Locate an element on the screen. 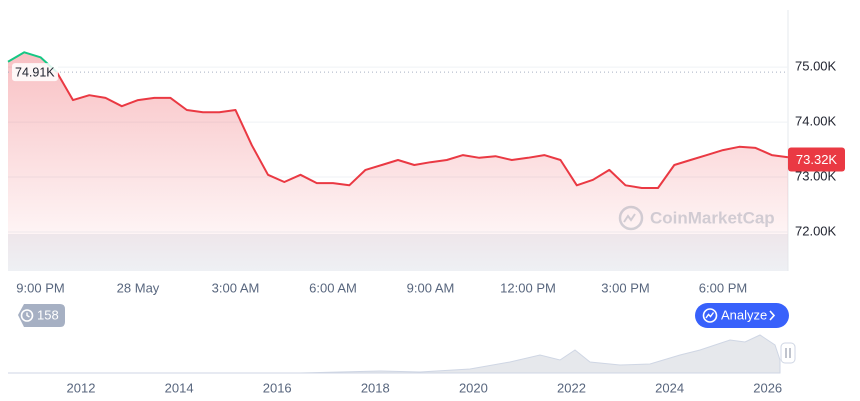 The height and width of the screenshot is (401, 860). history-count: 158 is located at coordinates (48, 314).